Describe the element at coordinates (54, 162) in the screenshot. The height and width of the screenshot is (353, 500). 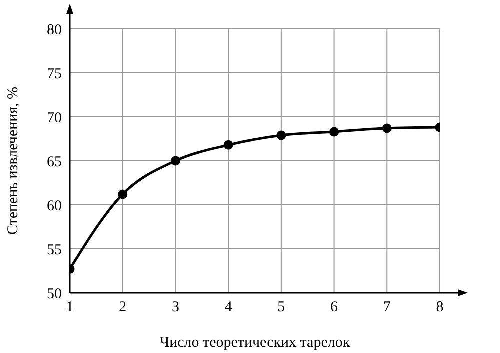
I see `y-tick-label: 65` at that location.